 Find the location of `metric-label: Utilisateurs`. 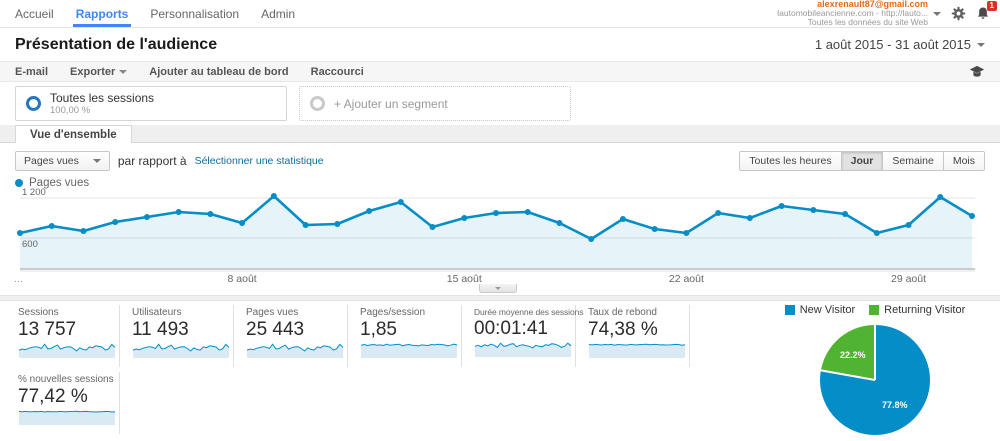

metric-label: Utilisateurs is located at coordinates (157, 312).